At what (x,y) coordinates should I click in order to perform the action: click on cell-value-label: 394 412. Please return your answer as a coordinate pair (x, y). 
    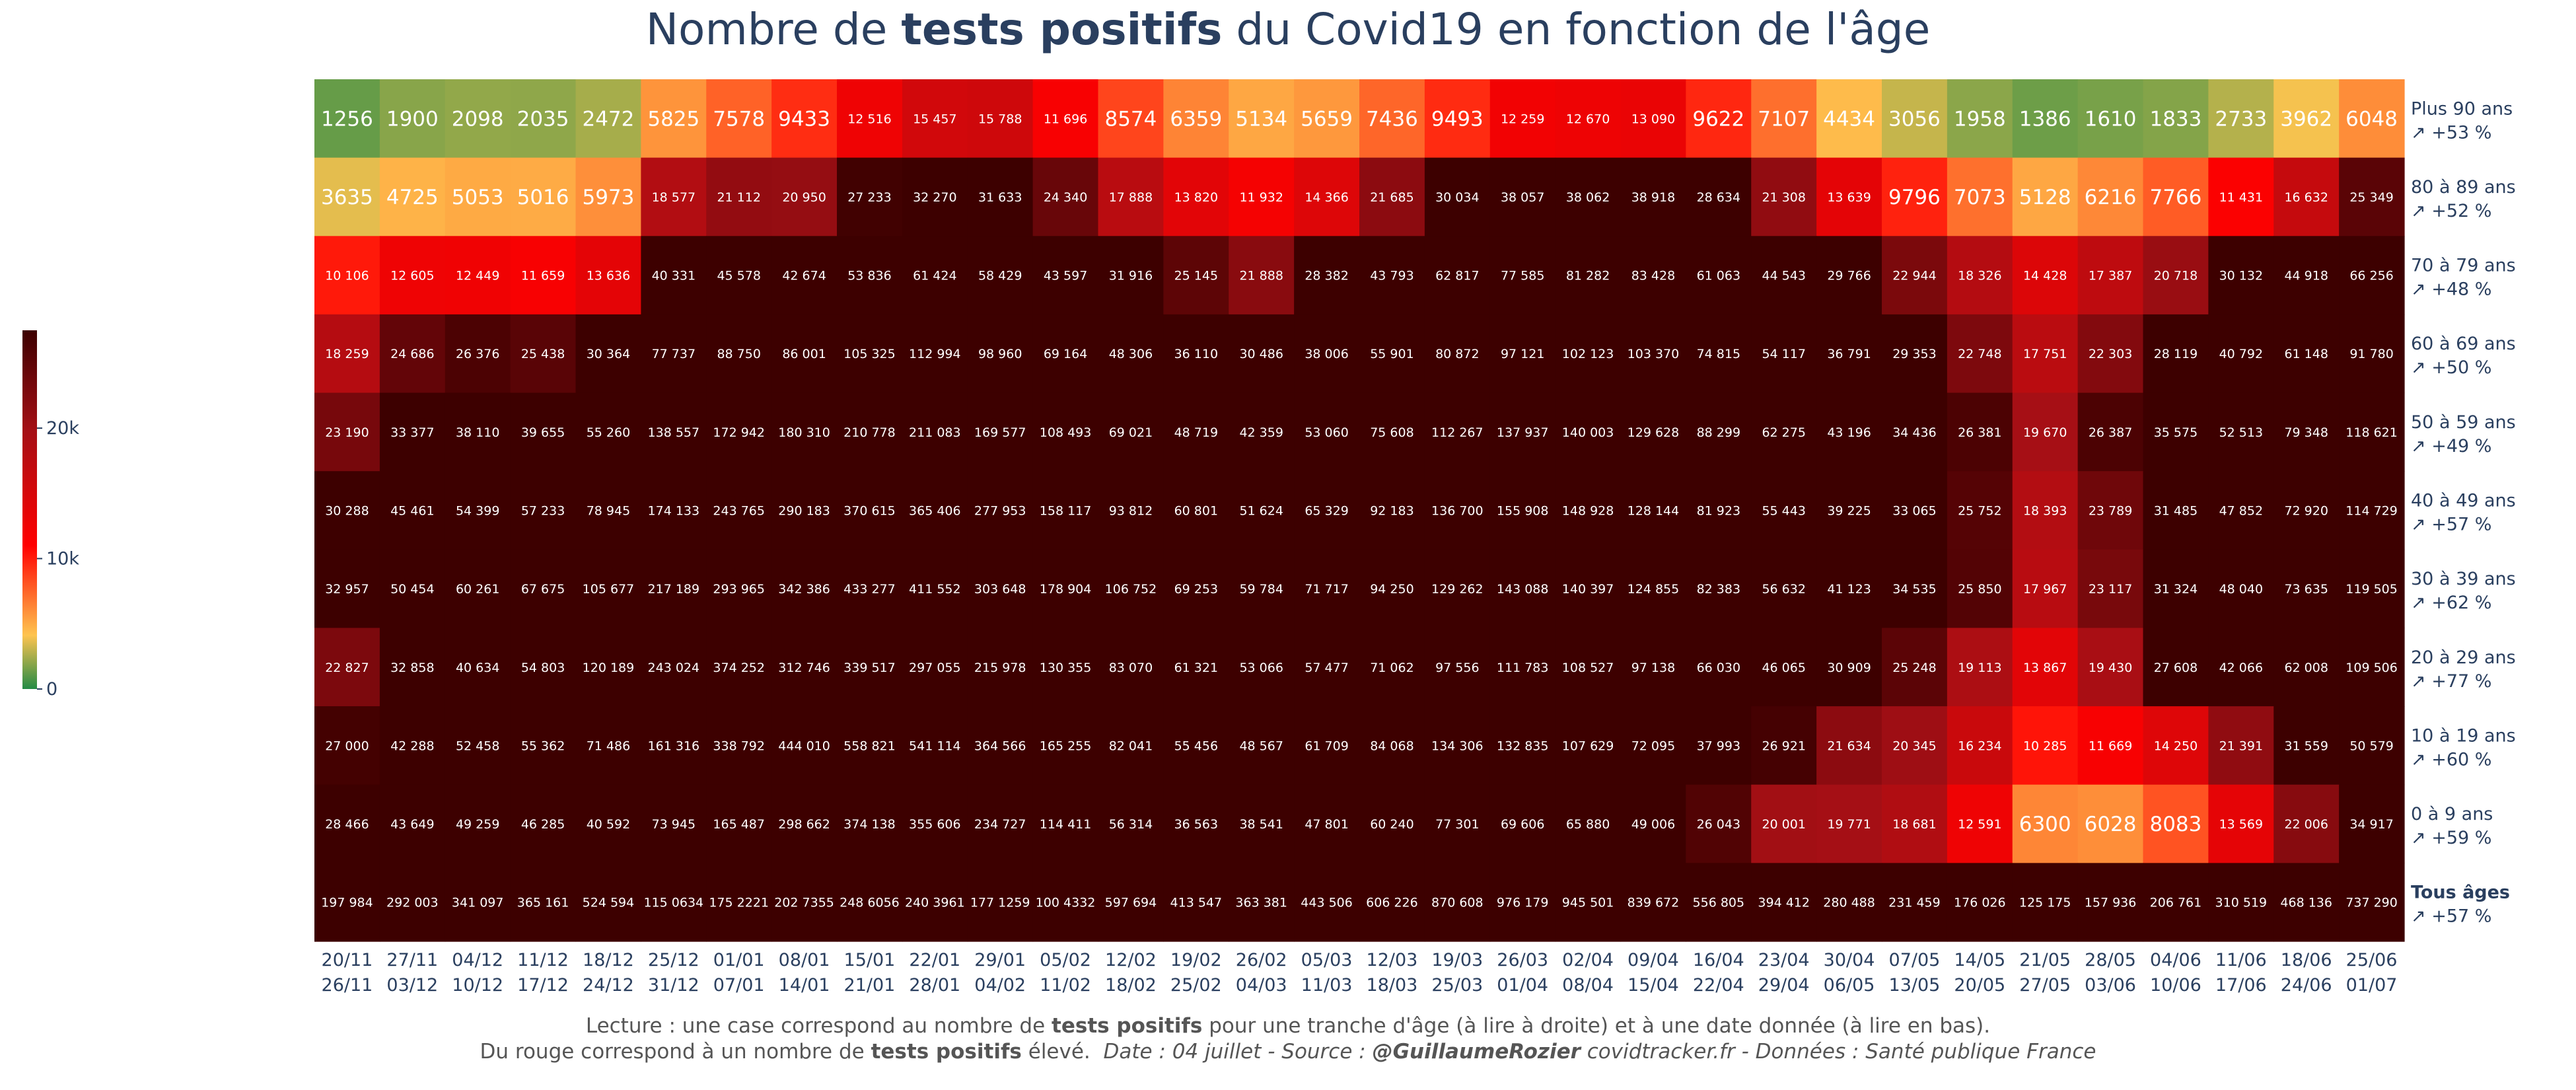
    Looking at the image, I should click on (1784, 903).